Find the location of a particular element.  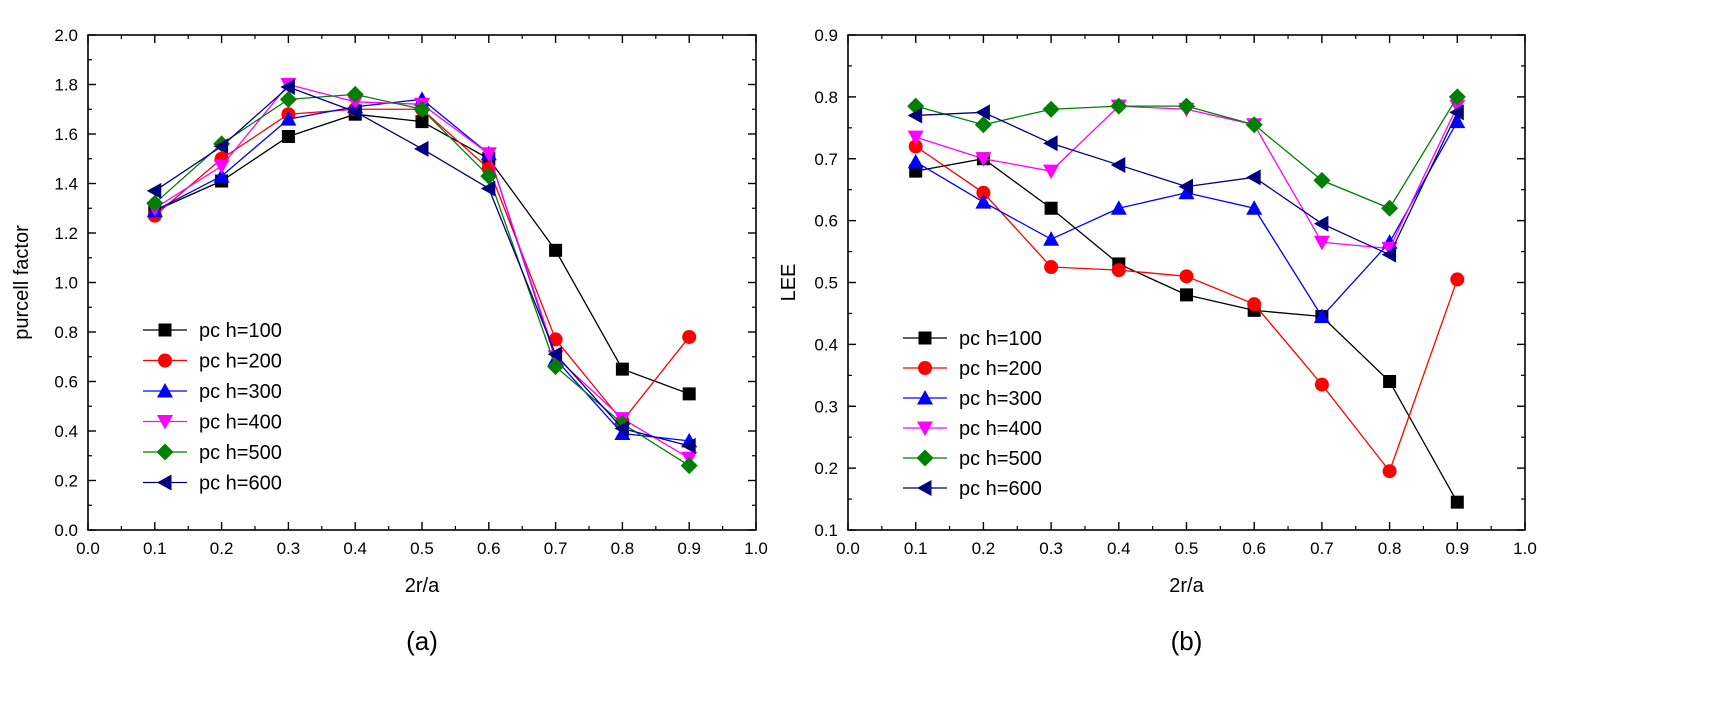

y-axis-title: purcell factor is located at coordinates (22, 282).